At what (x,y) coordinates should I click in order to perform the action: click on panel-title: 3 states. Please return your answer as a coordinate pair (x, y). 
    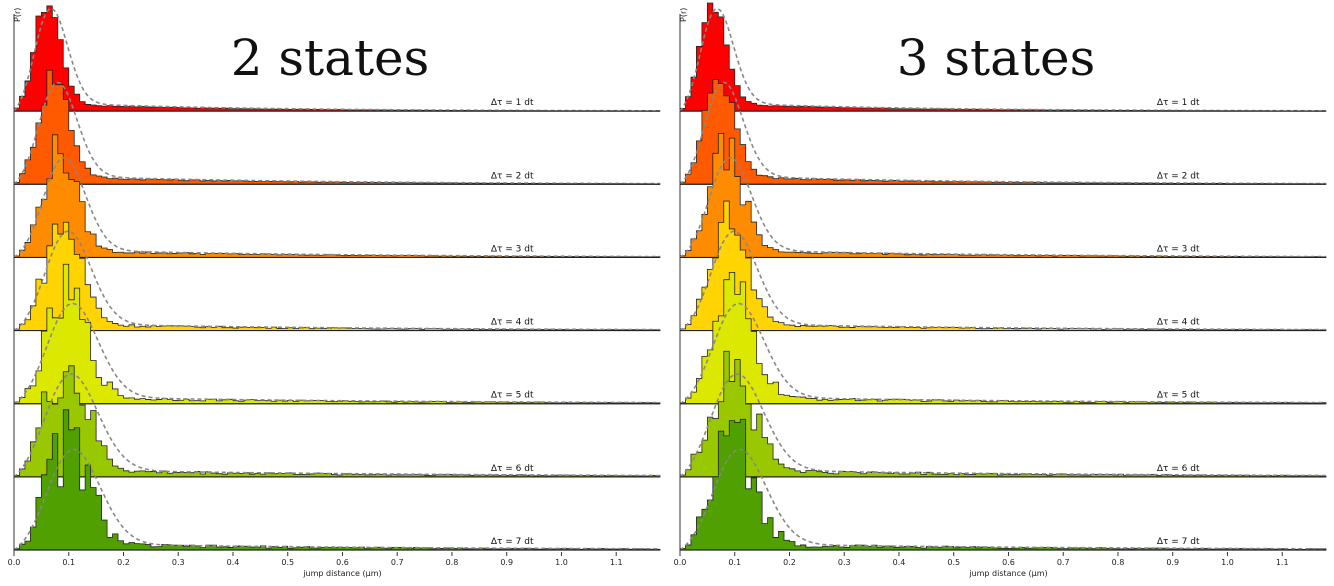
    Looking at the image, I should click on (996, 58).